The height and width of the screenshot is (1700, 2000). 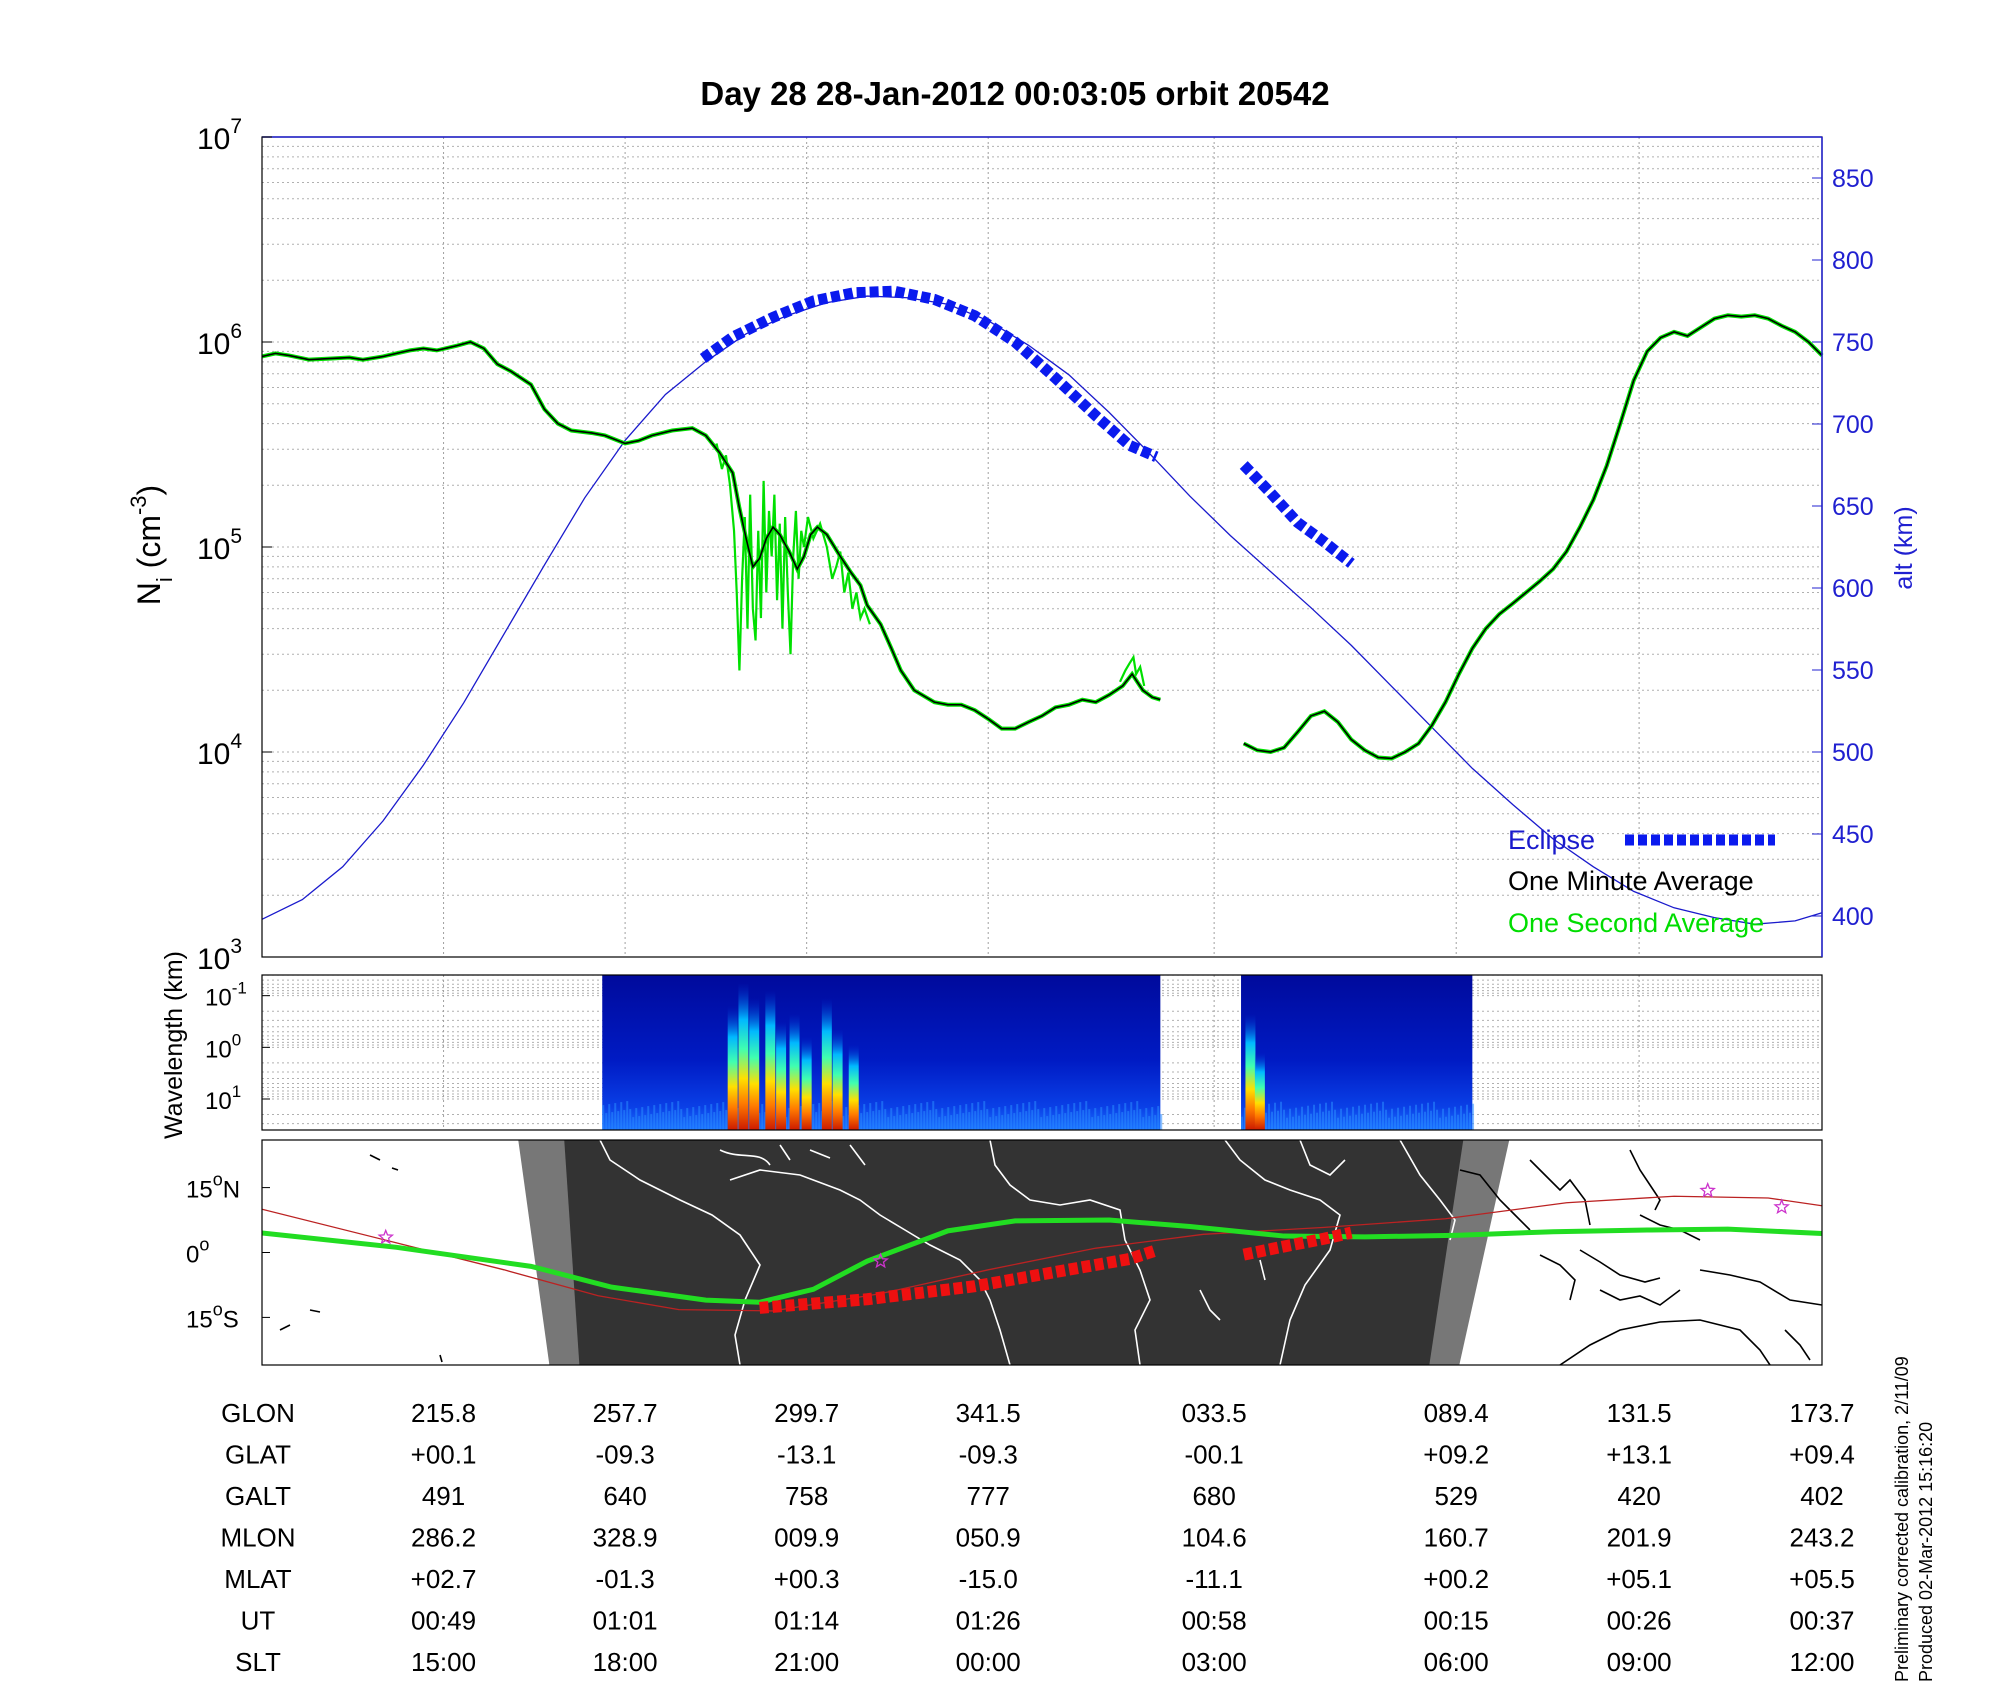 I want to click on legend-one-minute-average: One Minute Average, so click(x=1631, y=881).